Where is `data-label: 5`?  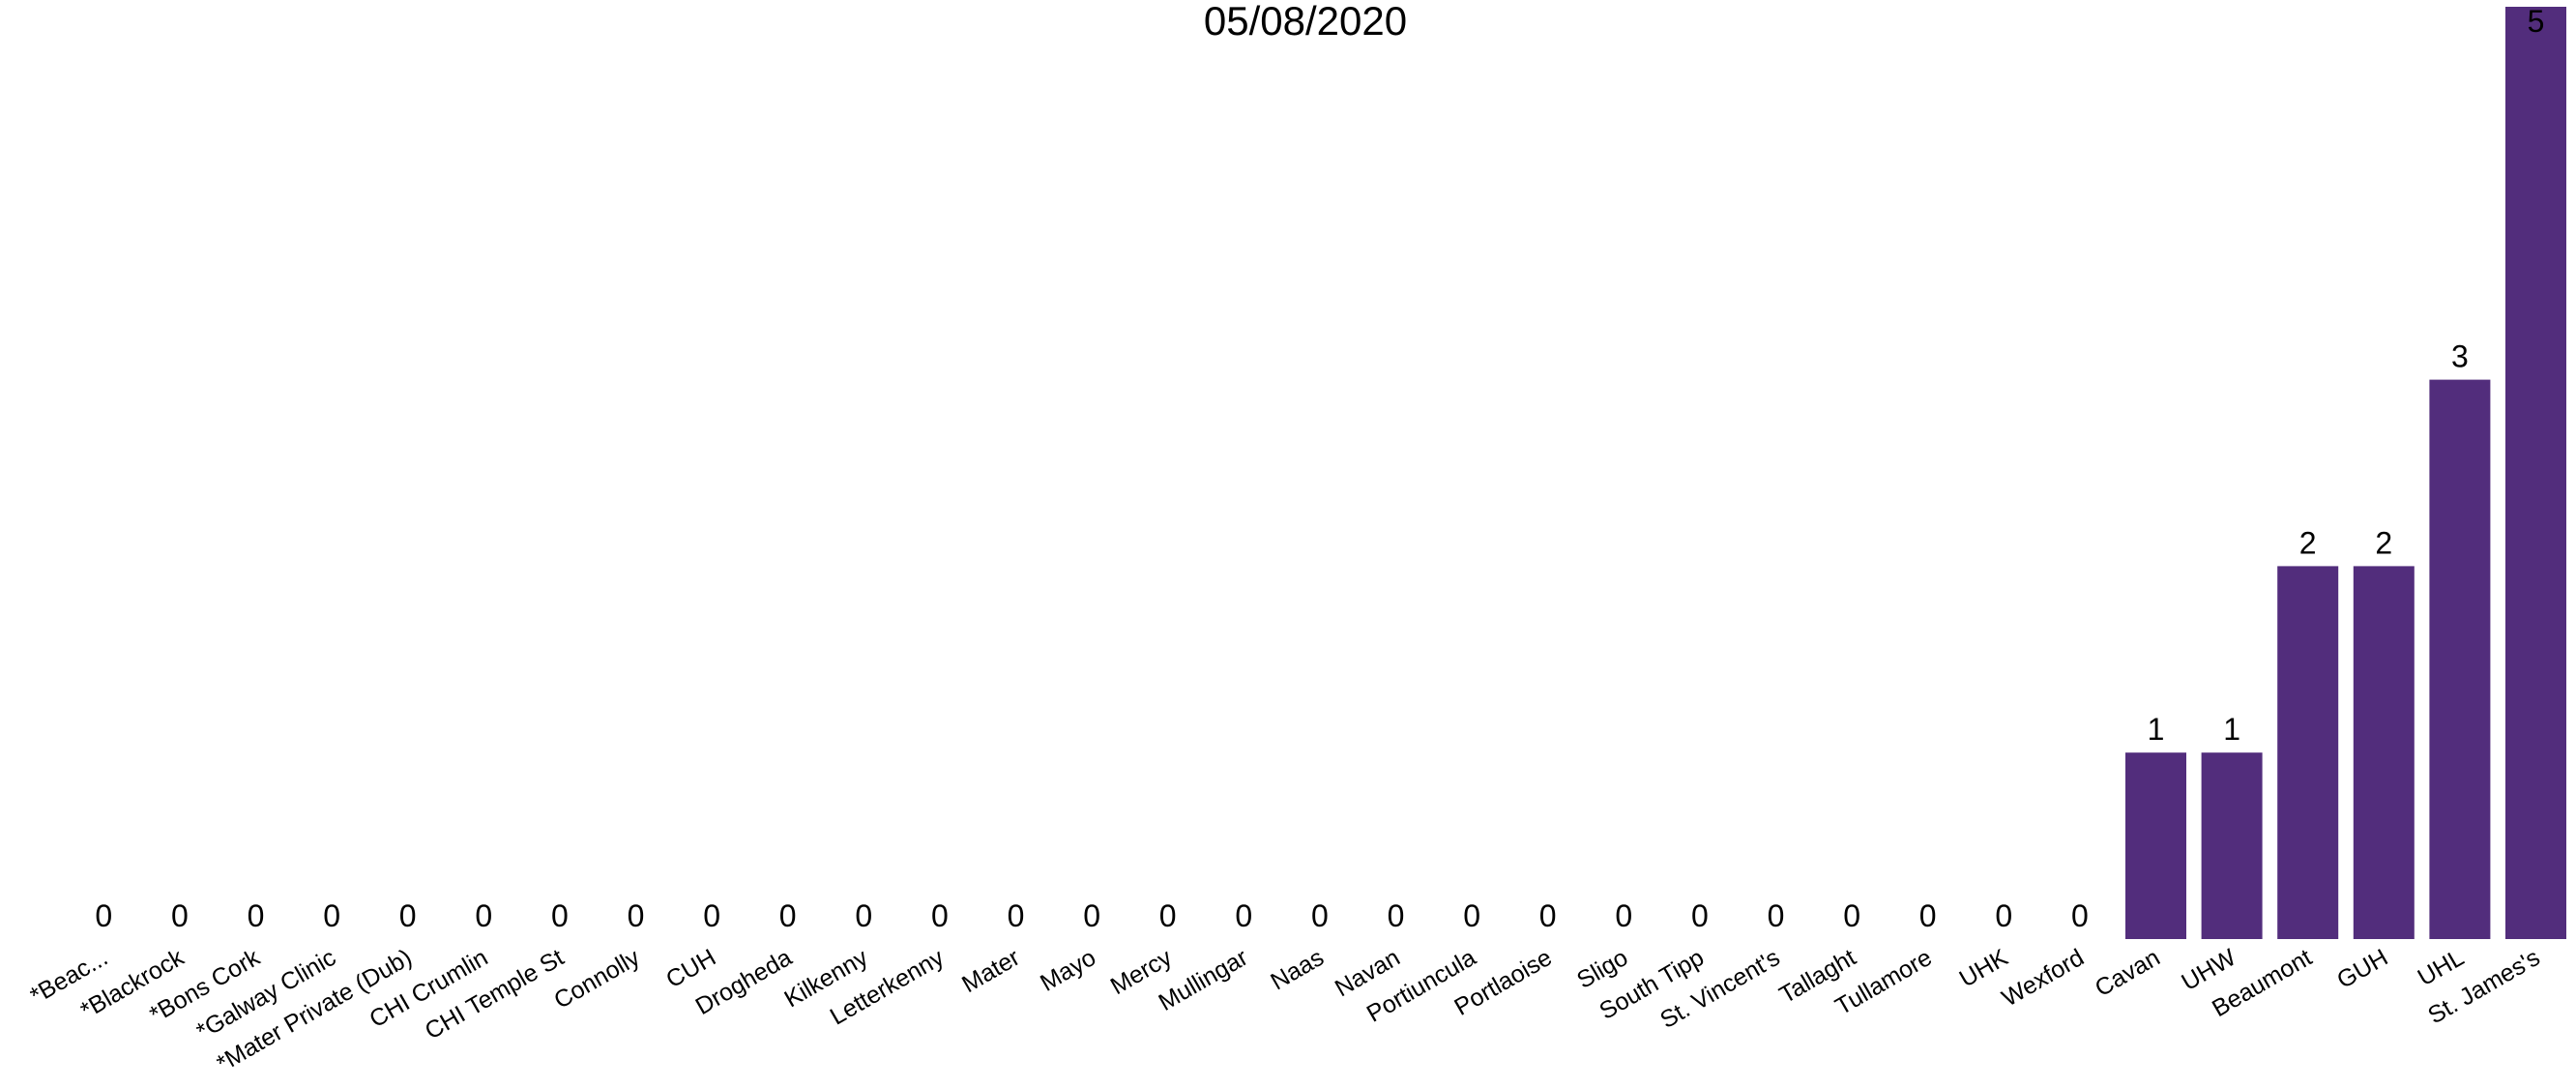 data-label: 5 is located at coordinates (2536, 21).